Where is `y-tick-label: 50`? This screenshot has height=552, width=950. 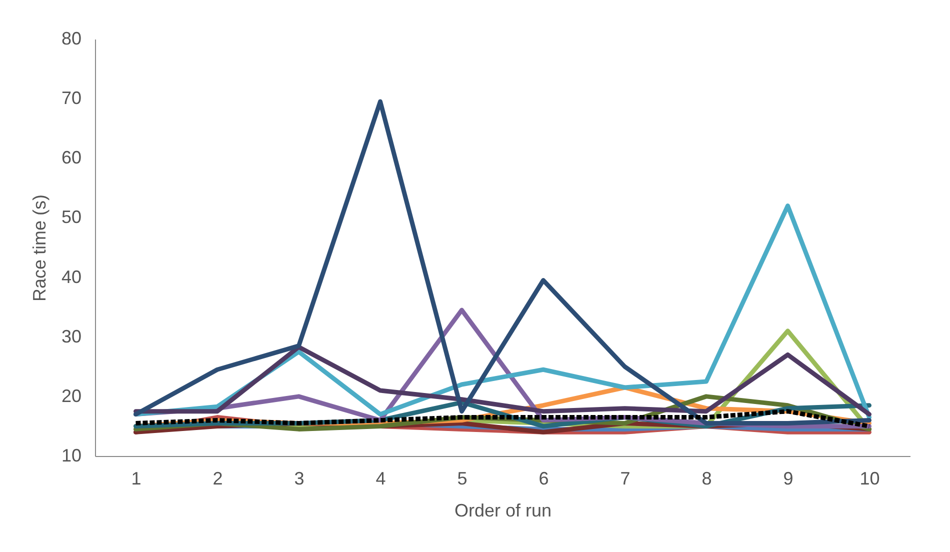 y-tick-label: 50 is located at coordinates (71, 217).